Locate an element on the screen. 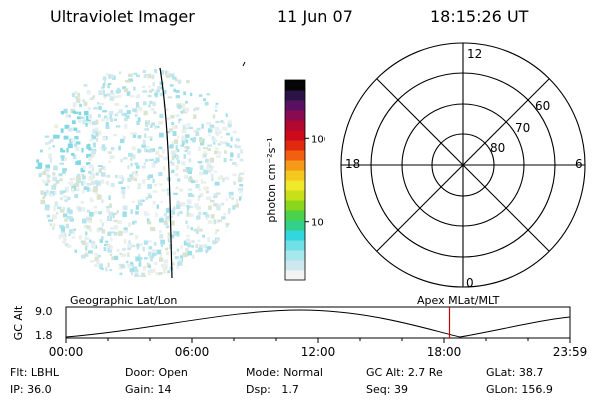  colorbar-cell is located at coordinates (295, 225).